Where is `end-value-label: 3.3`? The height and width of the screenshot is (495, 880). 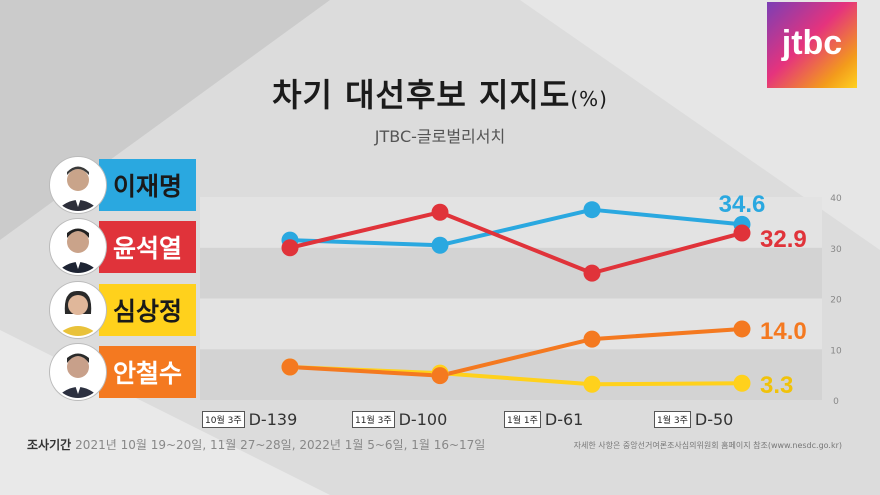
end-value-label: 3.3 is located at coordinates (776, 385).